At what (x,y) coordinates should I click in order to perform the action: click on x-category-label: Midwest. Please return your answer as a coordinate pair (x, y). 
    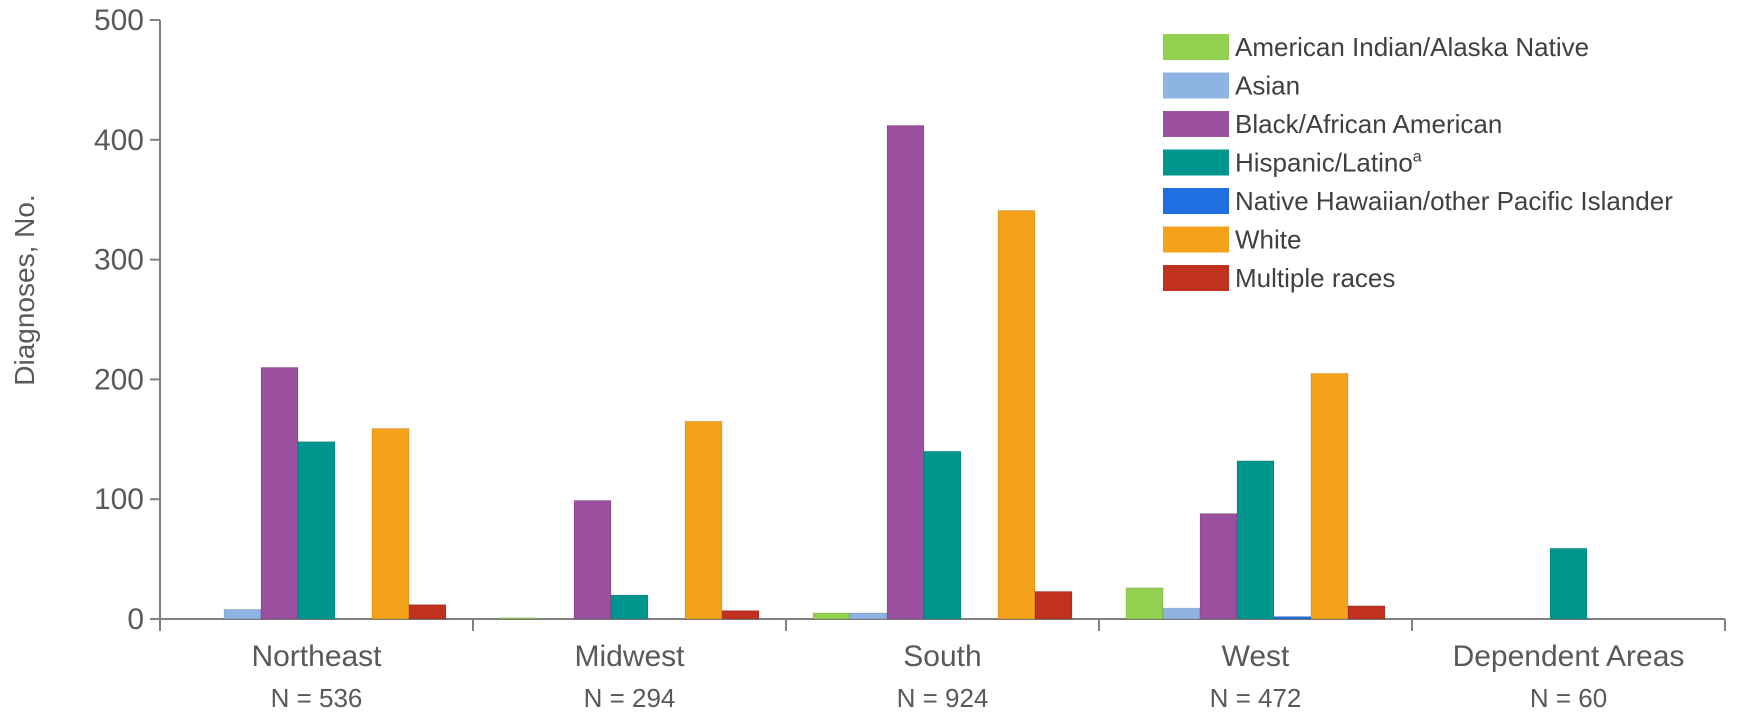
    Looking at the image, I should click on (629, 656).